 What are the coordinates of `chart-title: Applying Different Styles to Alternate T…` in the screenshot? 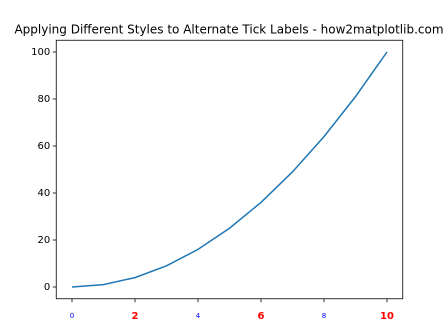 It's located at (228, 30).